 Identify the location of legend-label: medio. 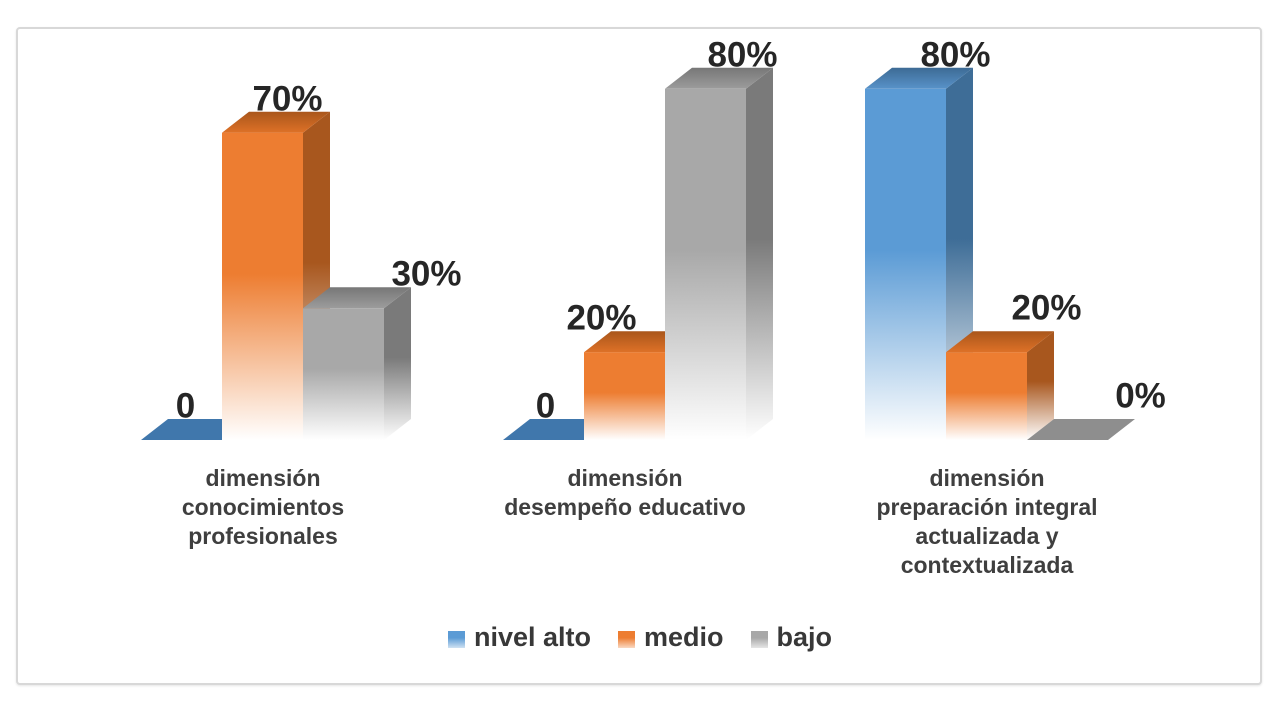
(684, 637).